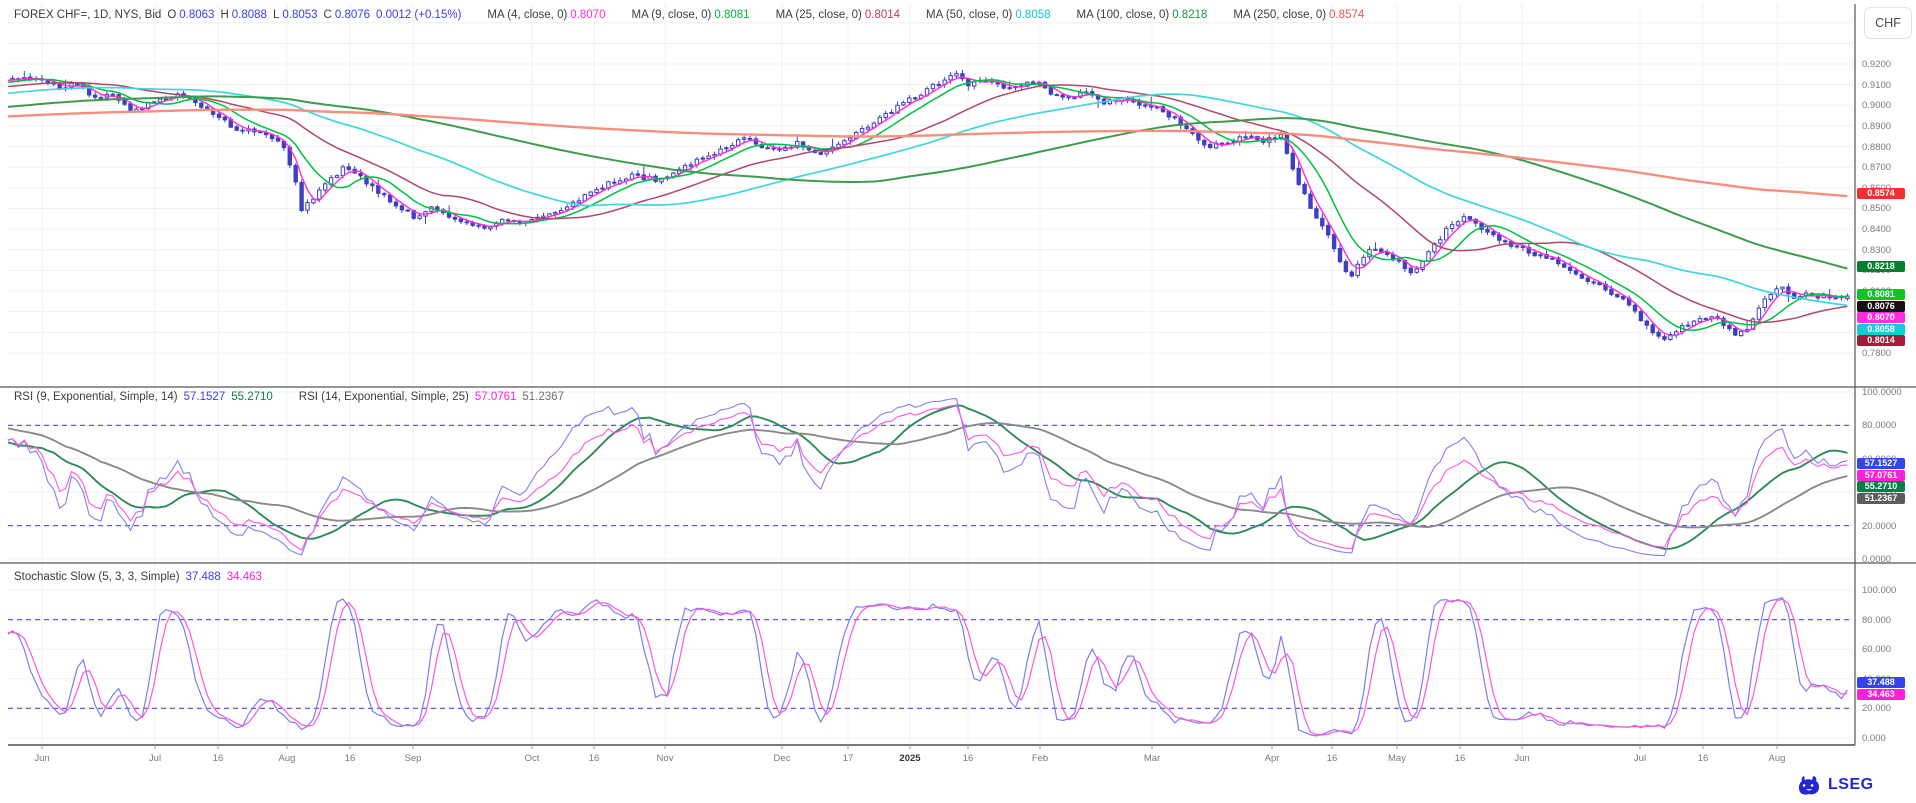  Describe the element at coordinates (419, 15) in the screenshot. I see `change-value: 0.0012 (+0.15%)` at that location.